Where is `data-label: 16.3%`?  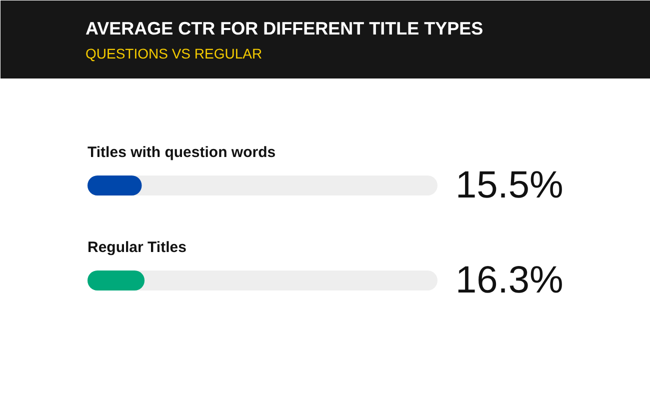
data-label: 16.3% is located at coordinates (510, 281).